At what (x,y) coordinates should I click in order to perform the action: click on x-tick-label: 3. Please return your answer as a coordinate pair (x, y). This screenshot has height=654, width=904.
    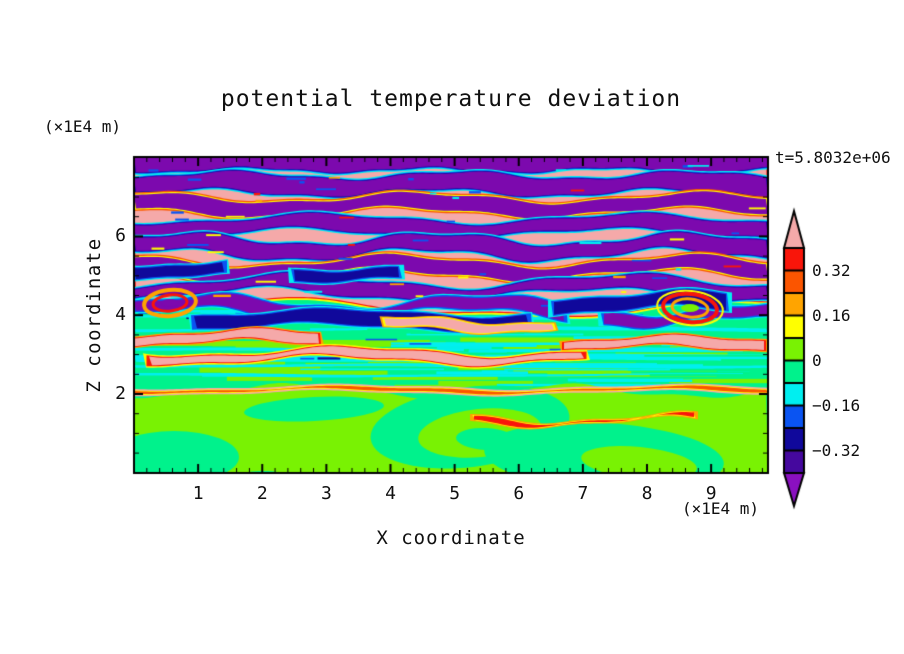
    Looking at the image, I should click on (326, 493).